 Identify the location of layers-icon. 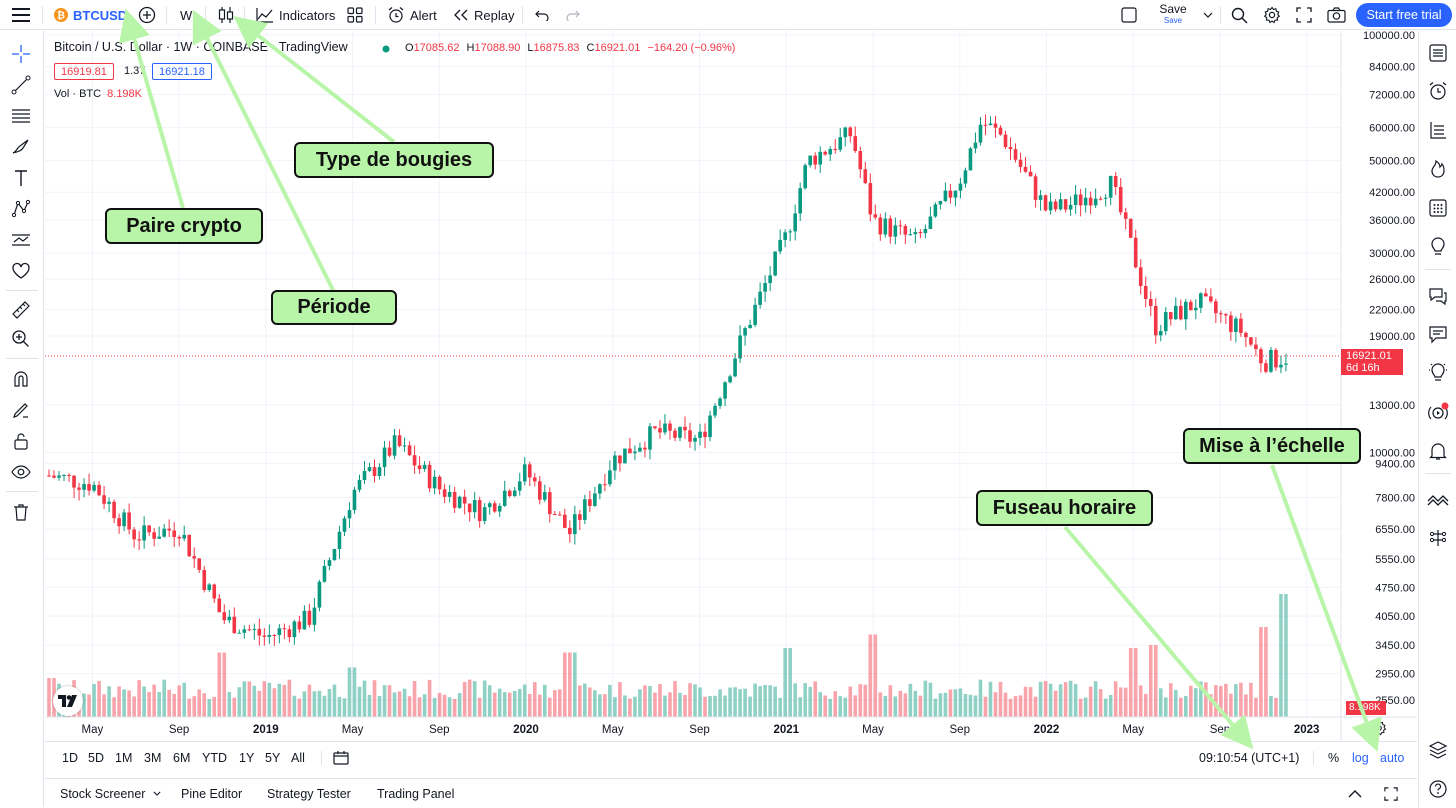
(1438, 750).